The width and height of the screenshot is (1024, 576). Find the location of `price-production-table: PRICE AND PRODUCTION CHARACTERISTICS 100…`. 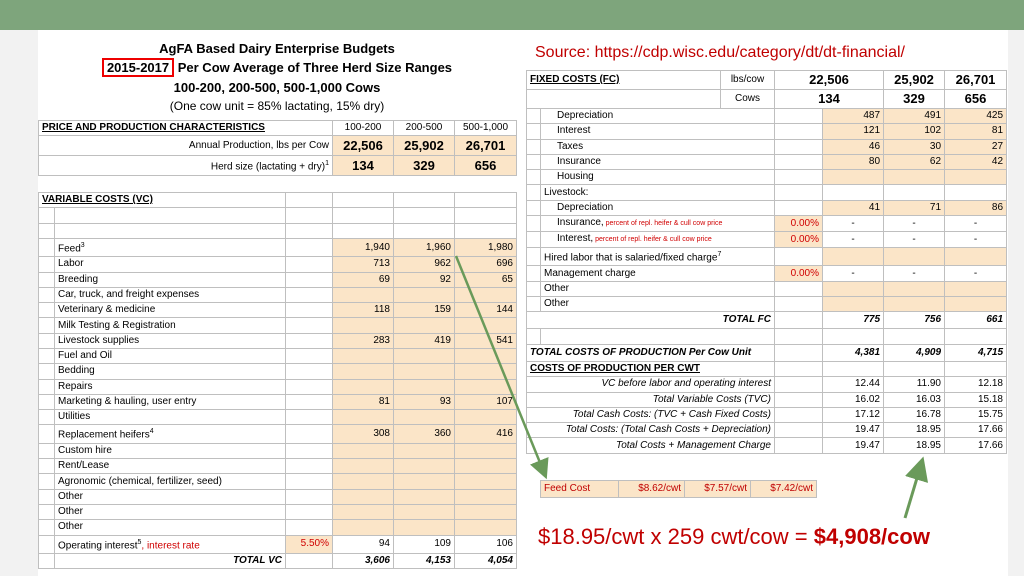

price-production-table: PRICE AND PRODUCTION CHARACTERISTICS 100… is located at coordinates (277, 148).